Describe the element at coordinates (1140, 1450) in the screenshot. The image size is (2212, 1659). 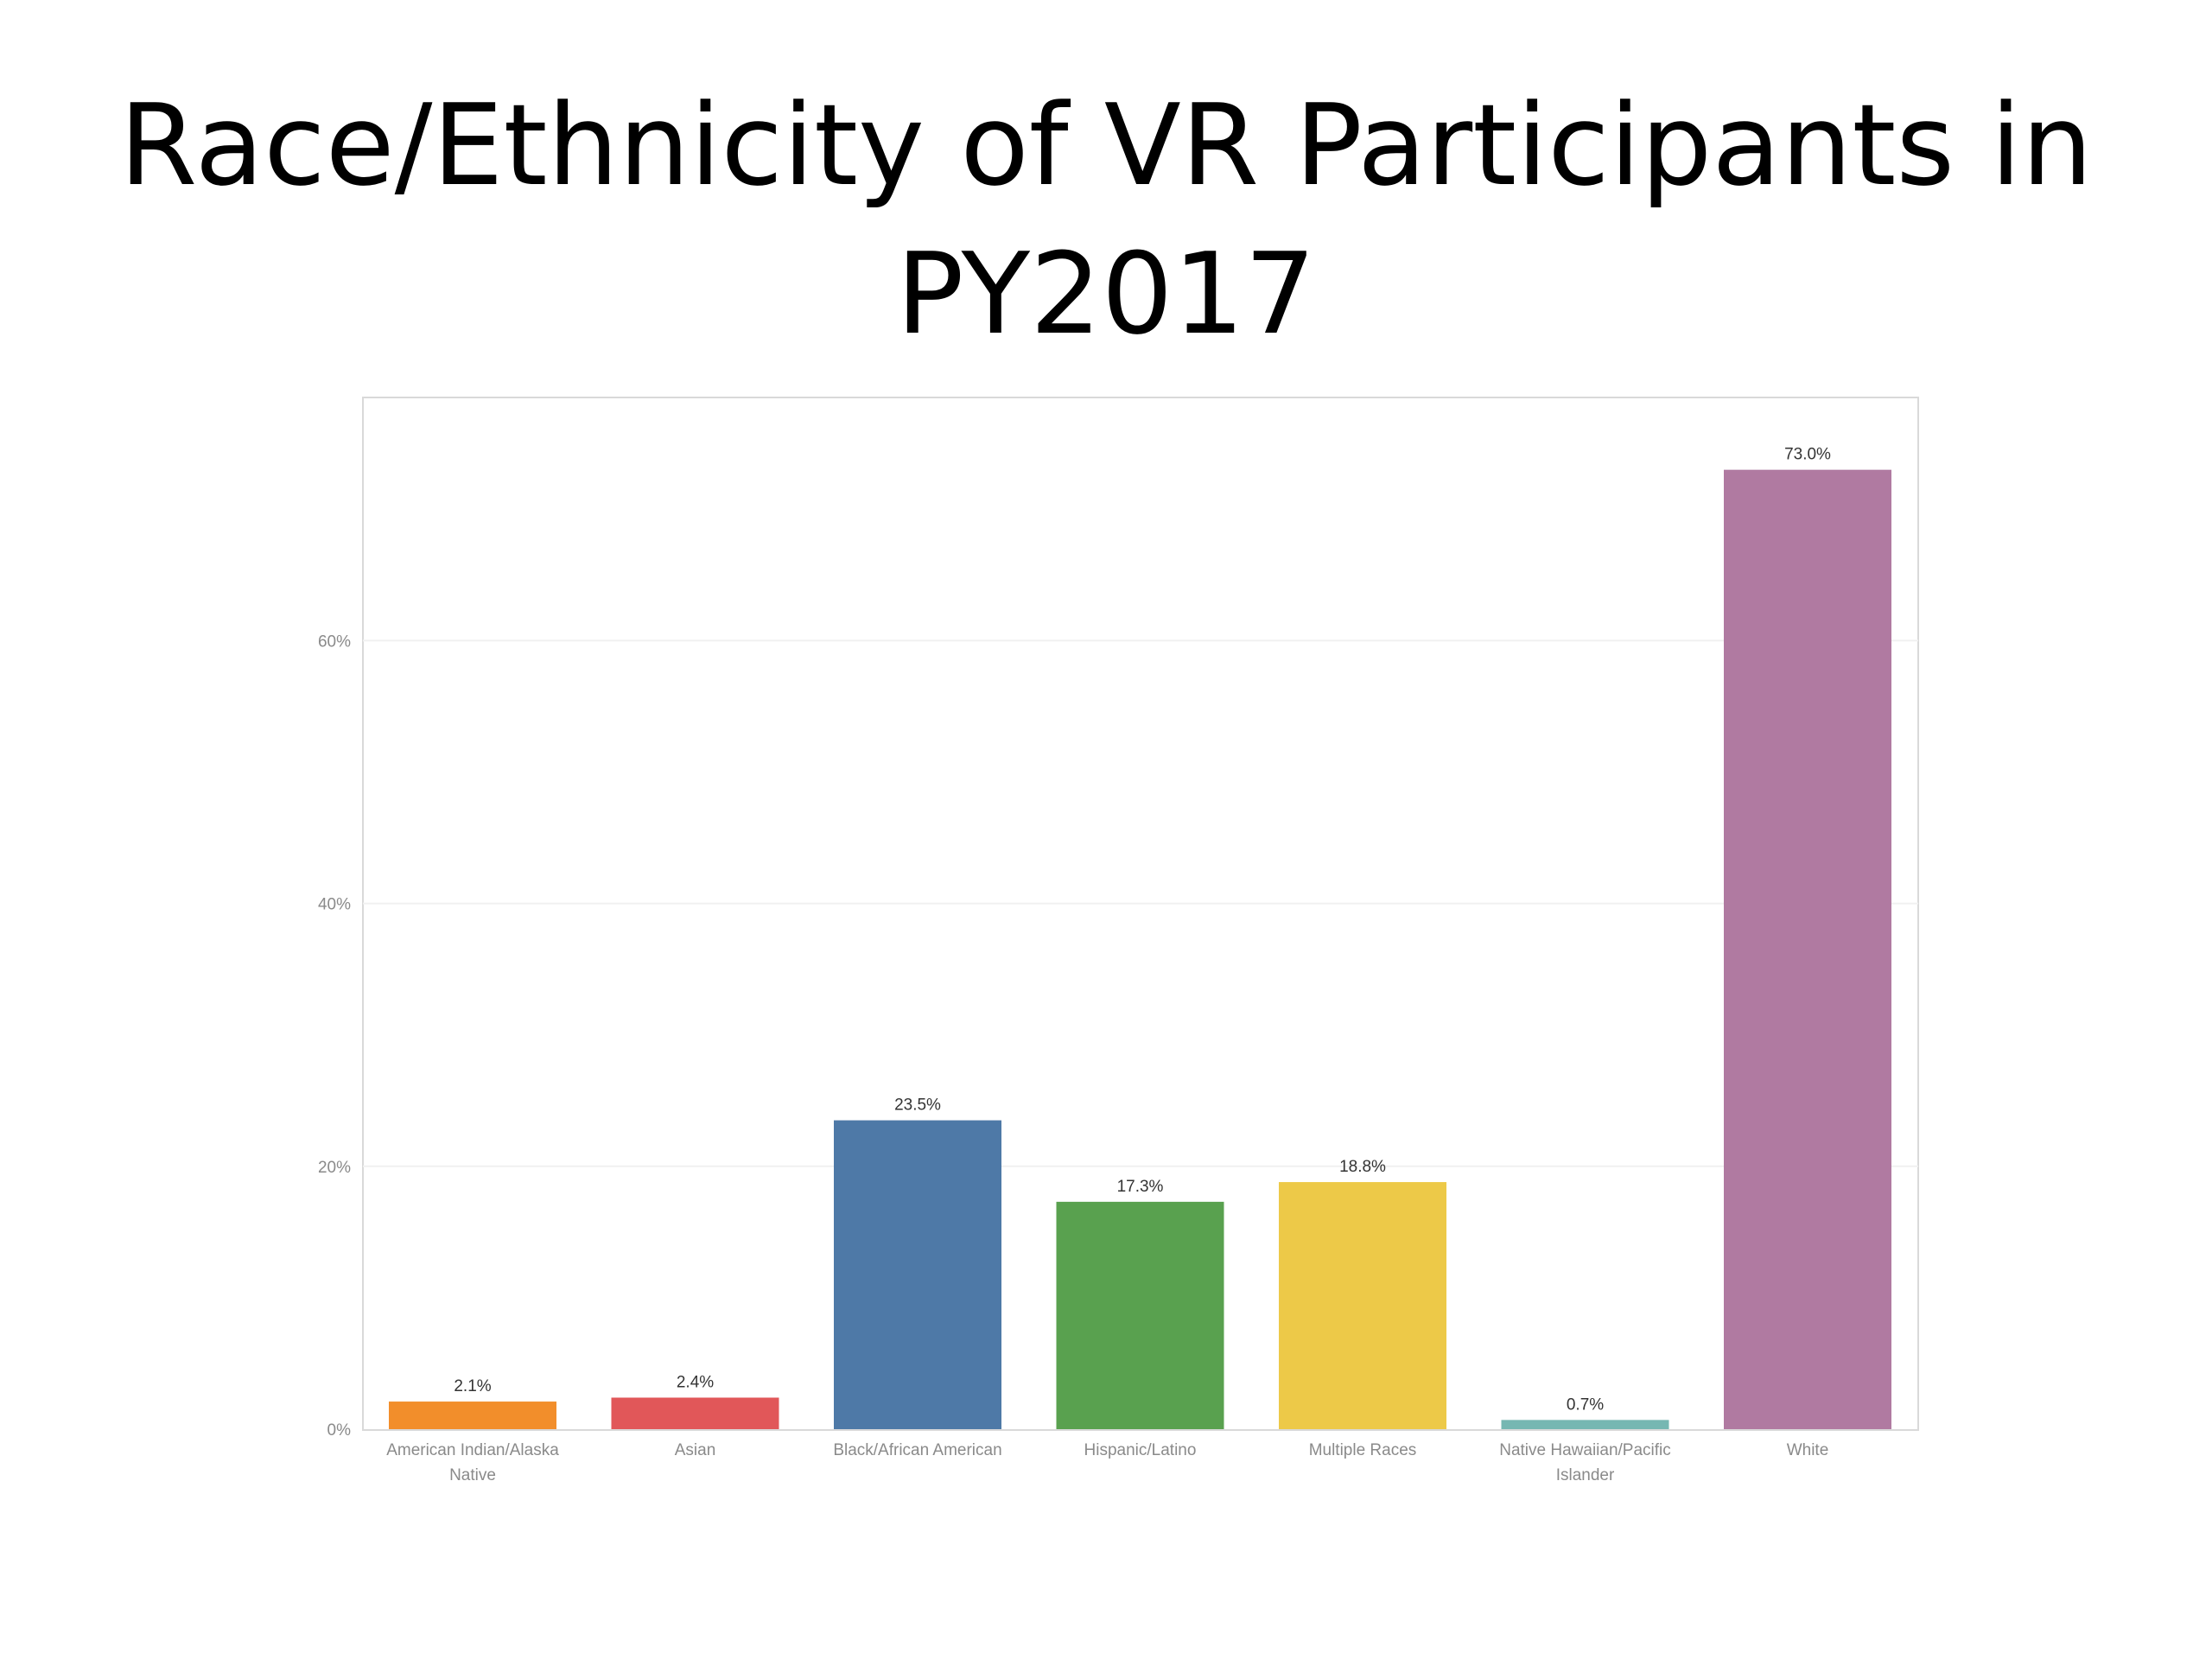
I see `category-label: Hispanic/Latino` at that location.